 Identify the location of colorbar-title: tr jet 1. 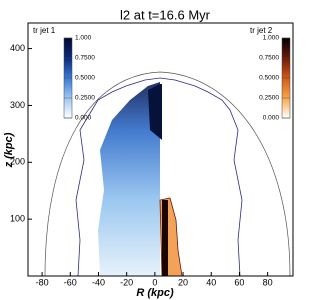
(44, 30).